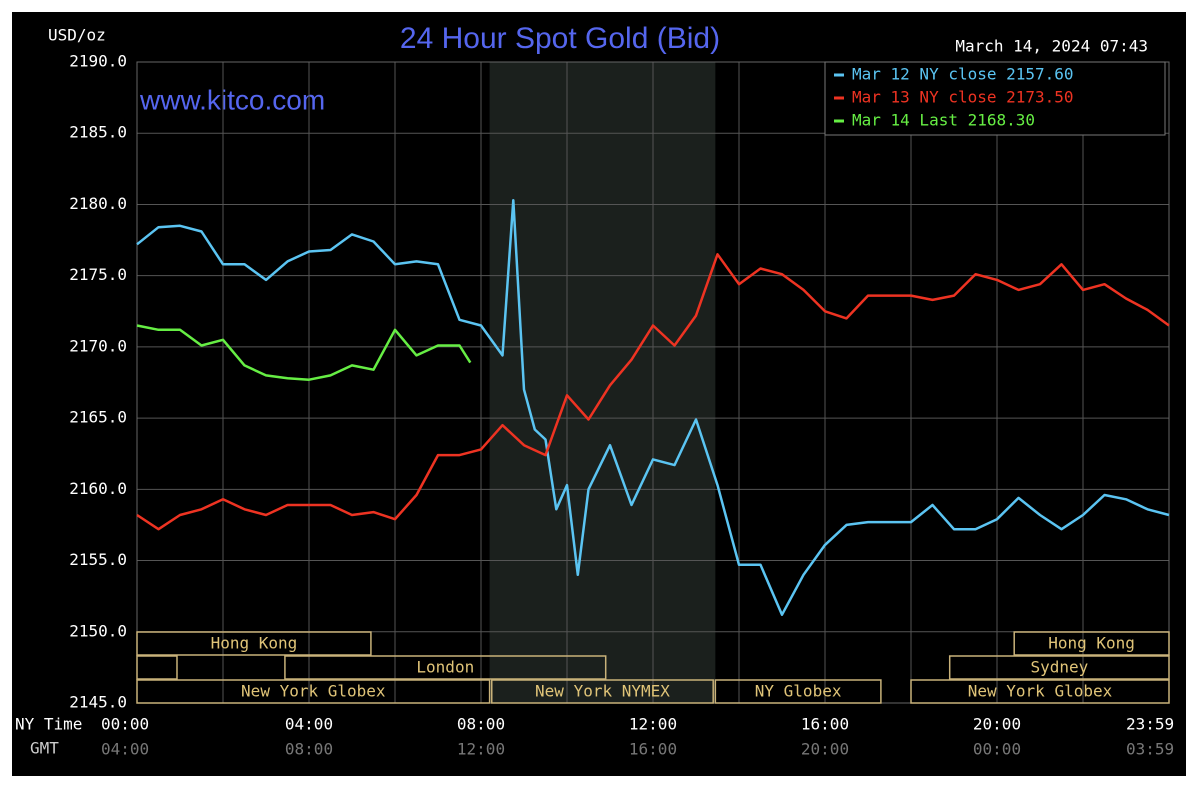 The width and height of the screenshot is (1200, 794). Describe the element at coordinates (98, 61) in the screenshot. I see `y-tick-label: 2190.0` at that location.